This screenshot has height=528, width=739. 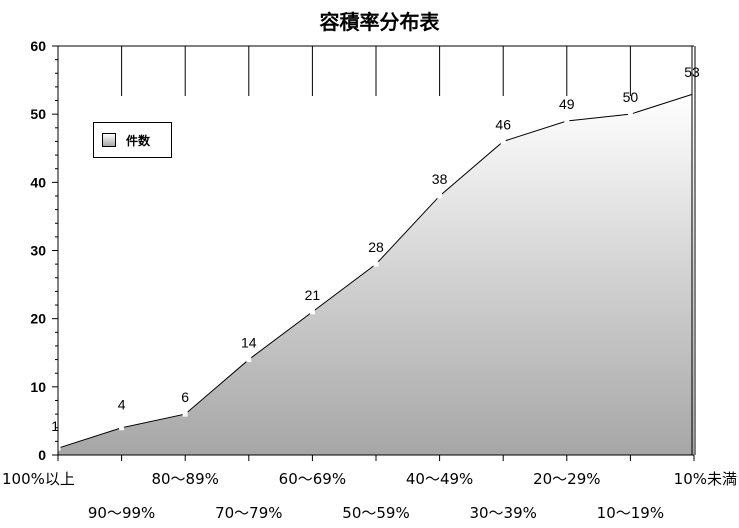 I want to click on data-label: 28, so click(x=376, y=247).